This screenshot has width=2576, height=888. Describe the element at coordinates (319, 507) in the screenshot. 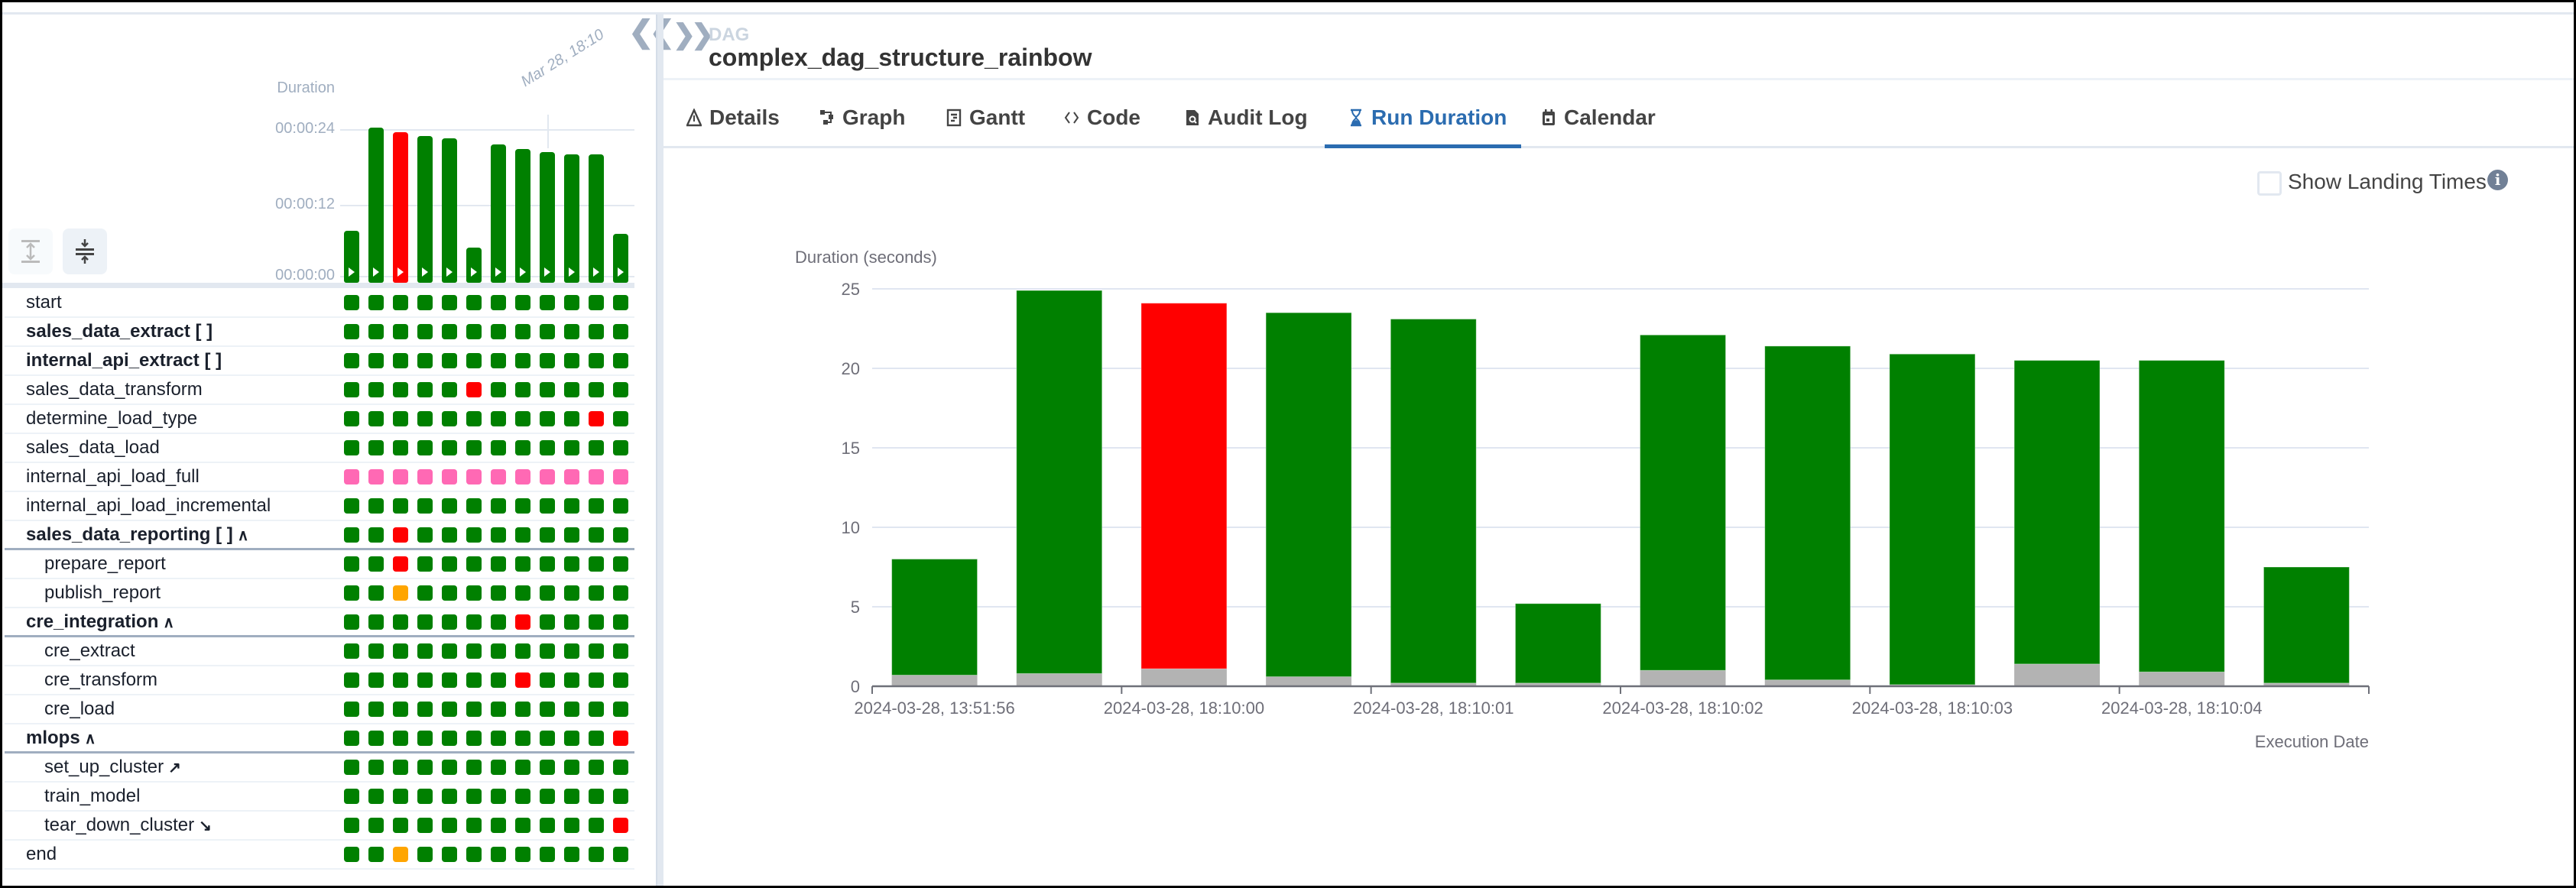

I see `task-row: internal_api_load_incremental` at that location.